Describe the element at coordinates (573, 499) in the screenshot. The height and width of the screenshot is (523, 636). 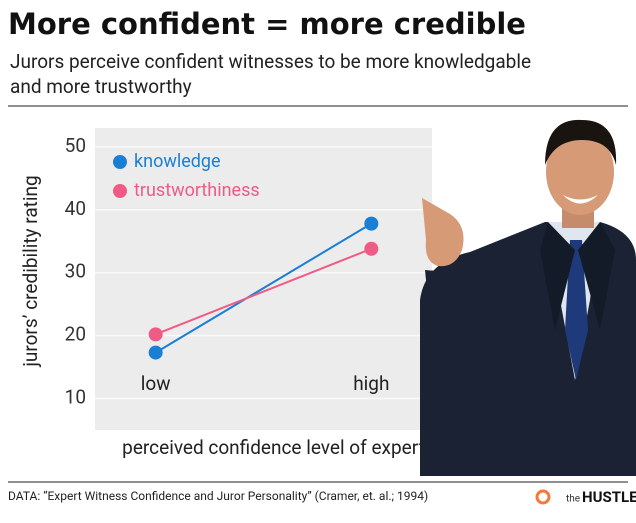
I see `brand-prefix: the` at that location.